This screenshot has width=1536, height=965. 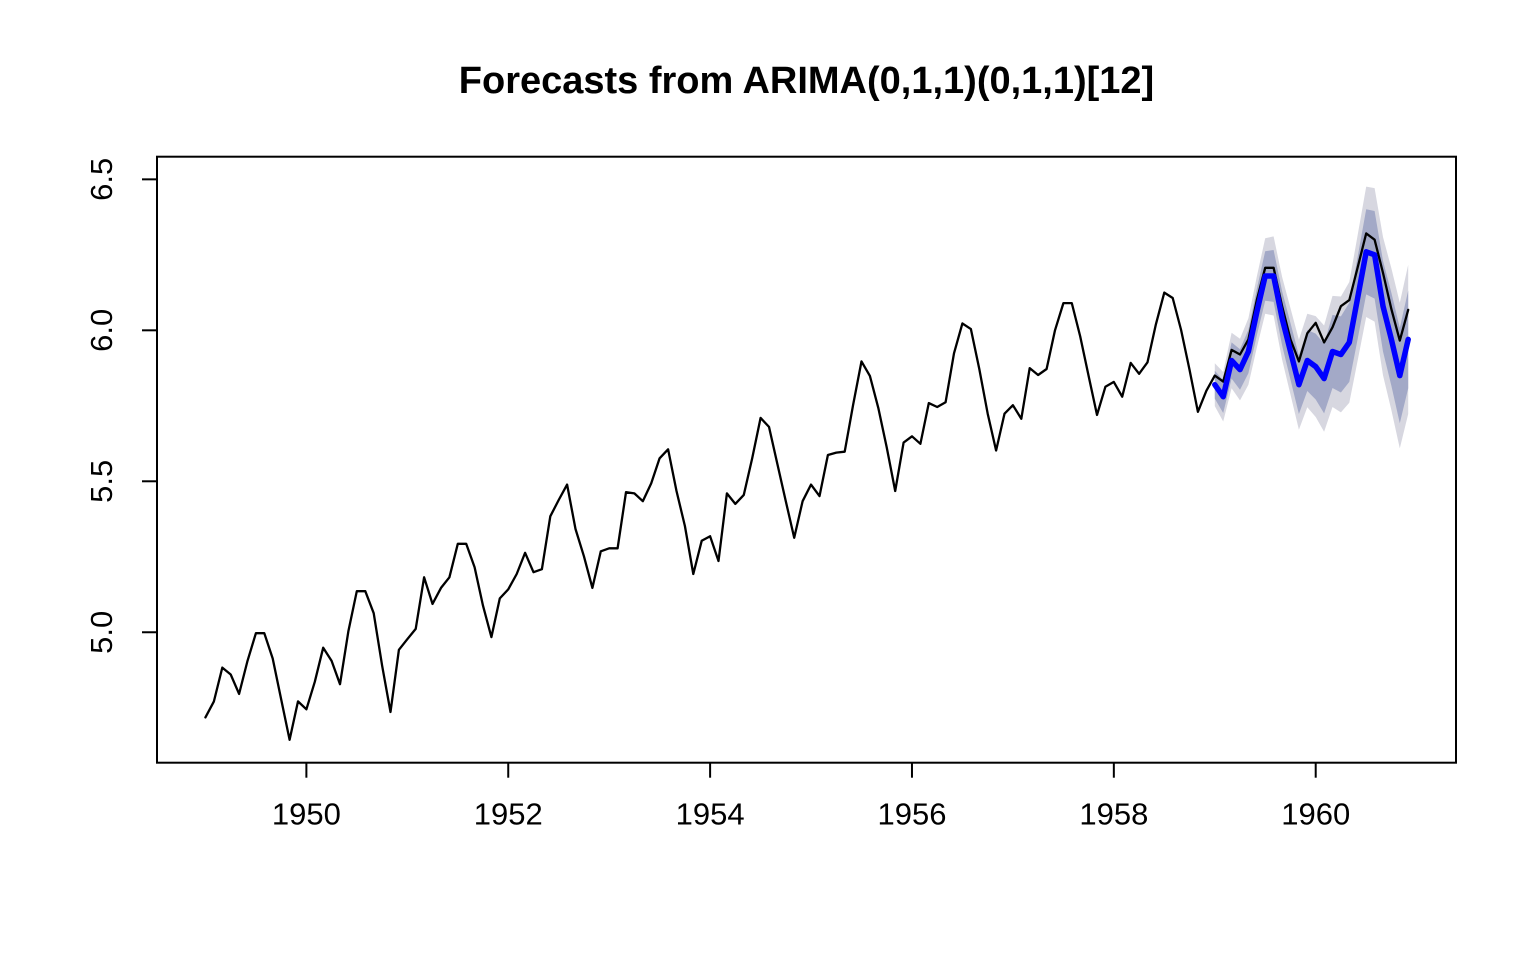 I want to click on x-tick-label: 1954, so click(x=710, y=814).